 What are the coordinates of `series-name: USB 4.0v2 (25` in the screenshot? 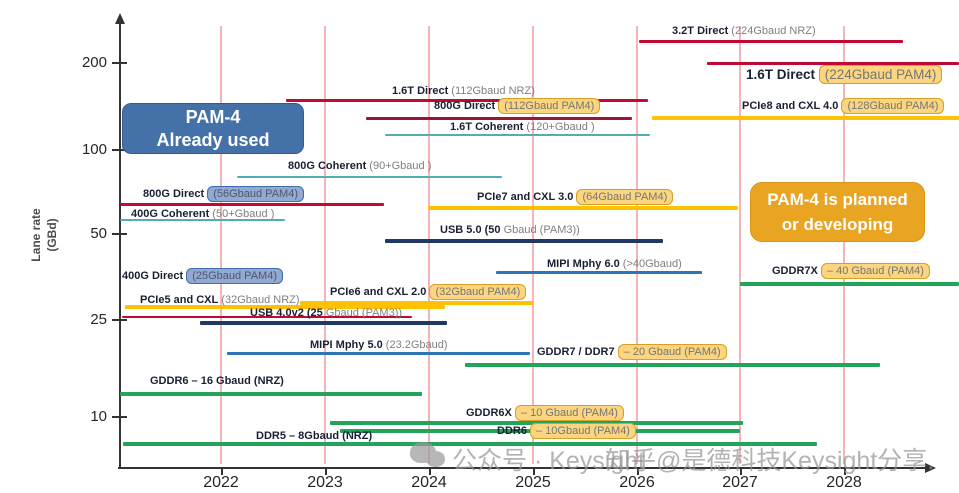 It's located at (286, 313).